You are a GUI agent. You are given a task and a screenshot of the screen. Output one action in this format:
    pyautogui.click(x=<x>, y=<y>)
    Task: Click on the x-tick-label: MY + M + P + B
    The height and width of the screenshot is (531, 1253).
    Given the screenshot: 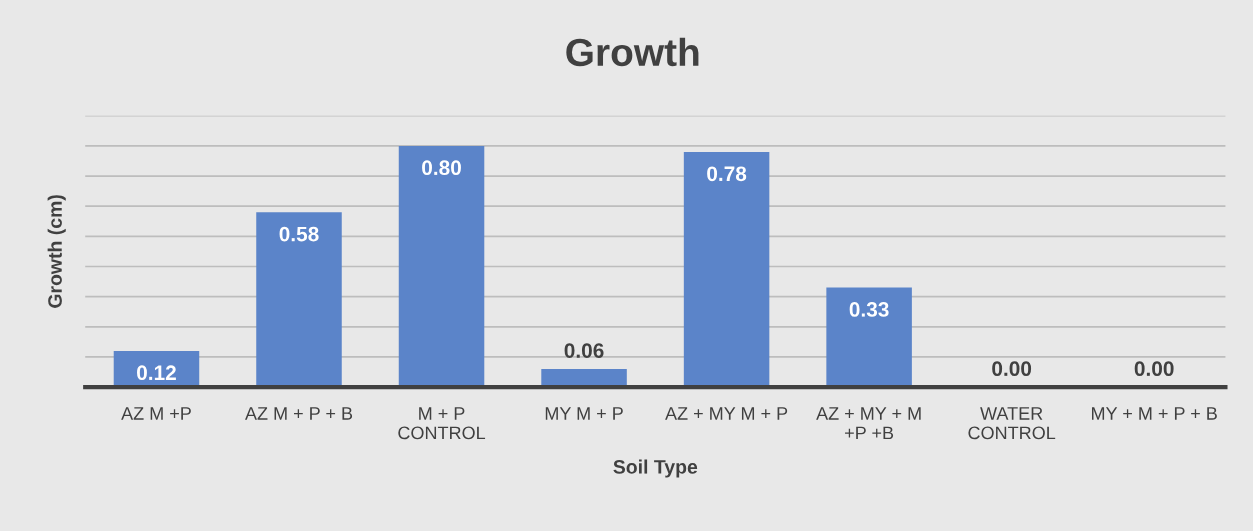 What is the action you would take?
    pyautogui.click(x=1154, y=413)
    